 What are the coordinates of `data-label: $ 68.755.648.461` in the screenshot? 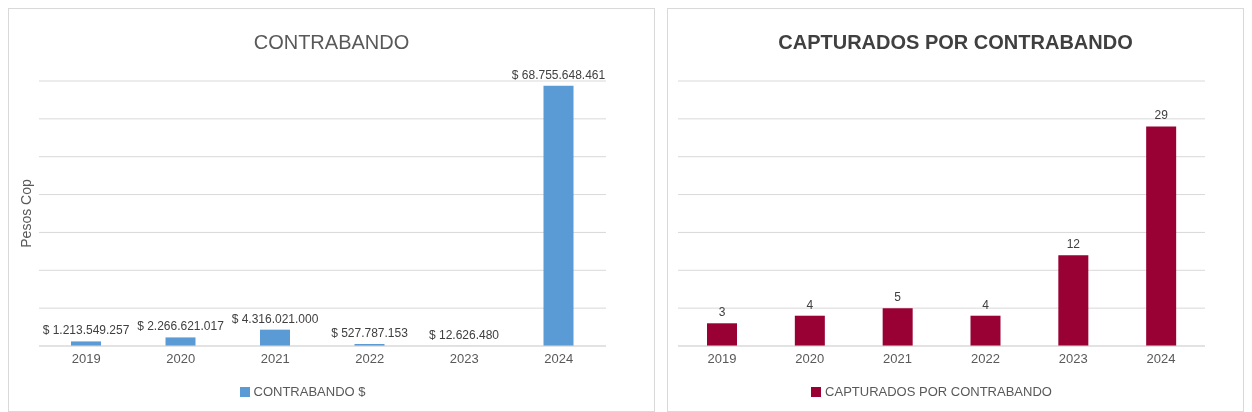 It's located at (558, 74).